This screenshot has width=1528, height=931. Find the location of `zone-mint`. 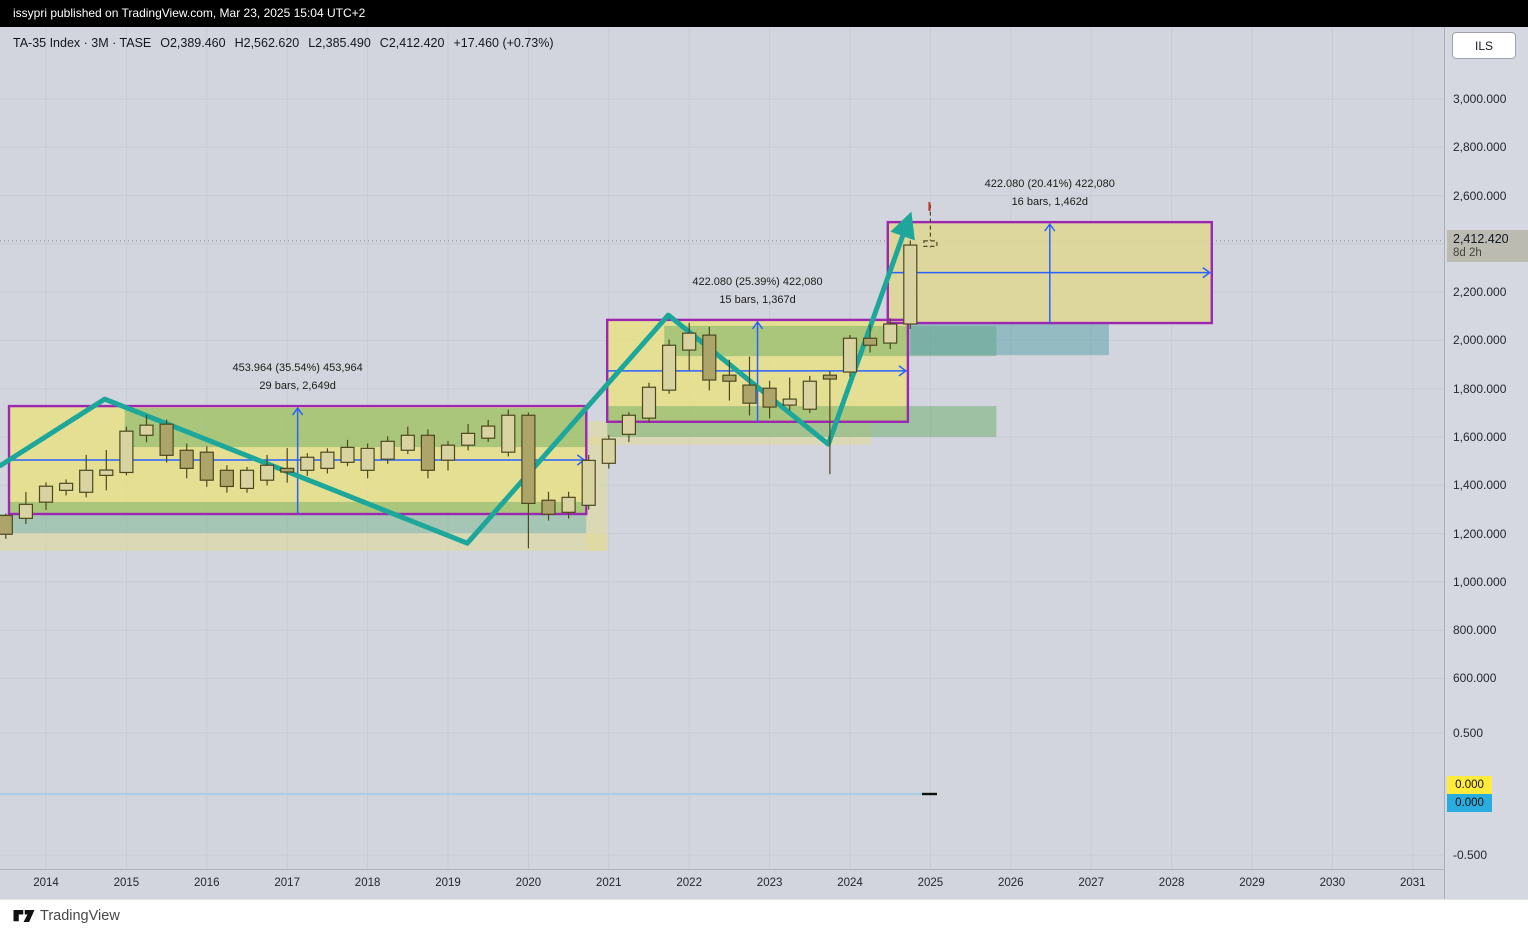

zone-mint is located at coordinates (293, 524).